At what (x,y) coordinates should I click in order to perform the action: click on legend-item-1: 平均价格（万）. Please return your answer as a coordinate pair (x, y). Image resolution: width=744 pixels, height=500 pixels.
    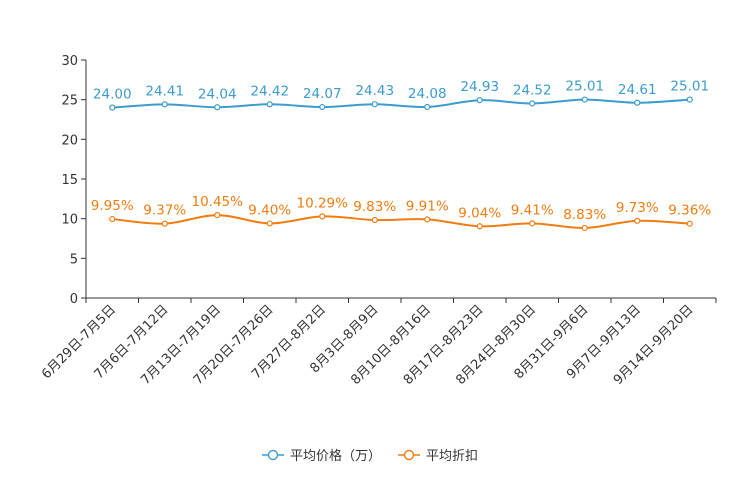
    Looking at the image, I should click on (321, 456).